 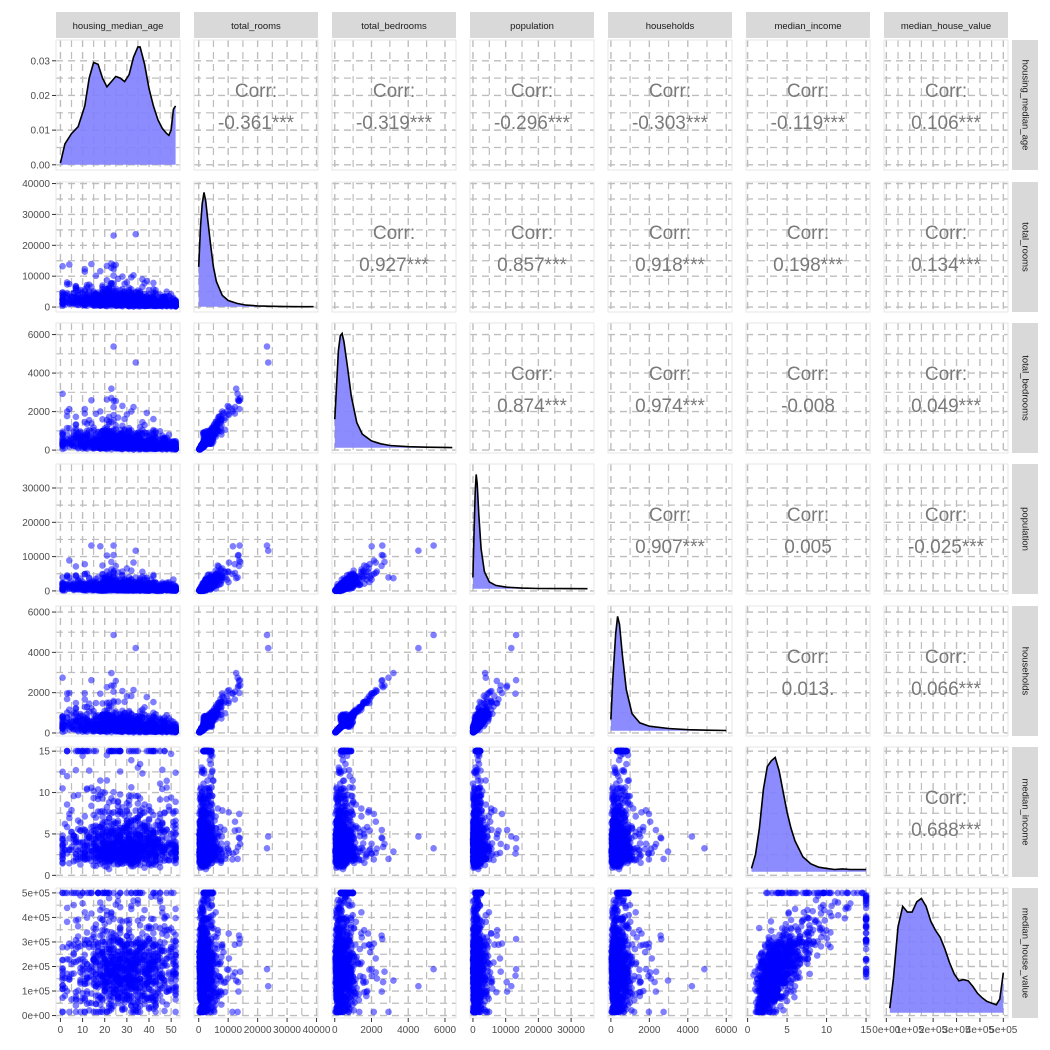 What do you see at coordinates (234, 568) in the screenshot?
I see `scatter-population-vs-total_rooms` at bounding box center [234, 568].